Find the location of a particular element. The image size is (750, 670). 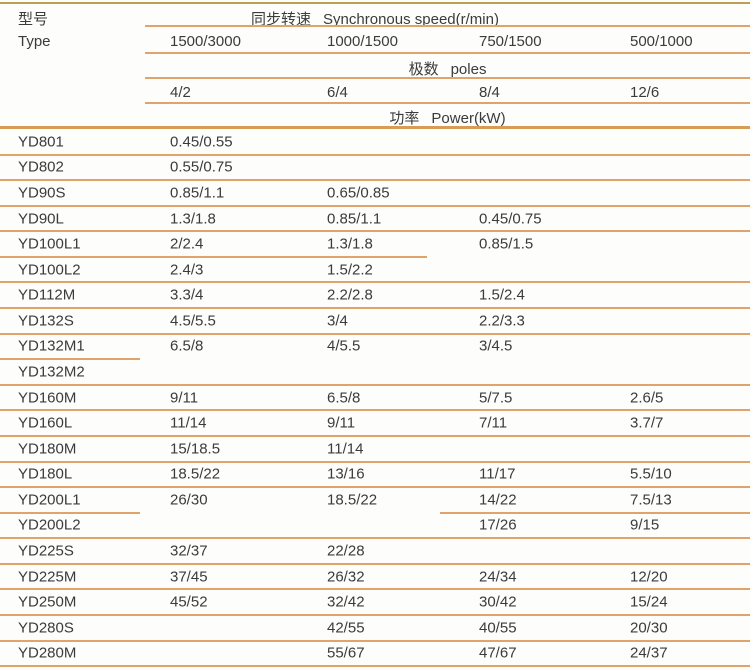

header-model-zh: 型号 is located at coordinates (33, 19).